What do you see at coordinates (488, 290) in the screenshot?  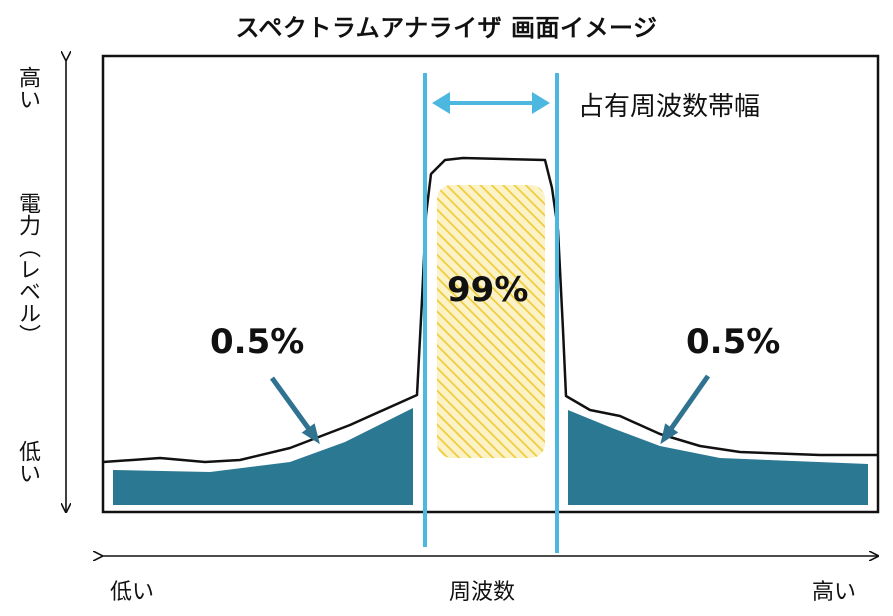 I see `center-percentage: 99%` at bounding box center [488, 290].